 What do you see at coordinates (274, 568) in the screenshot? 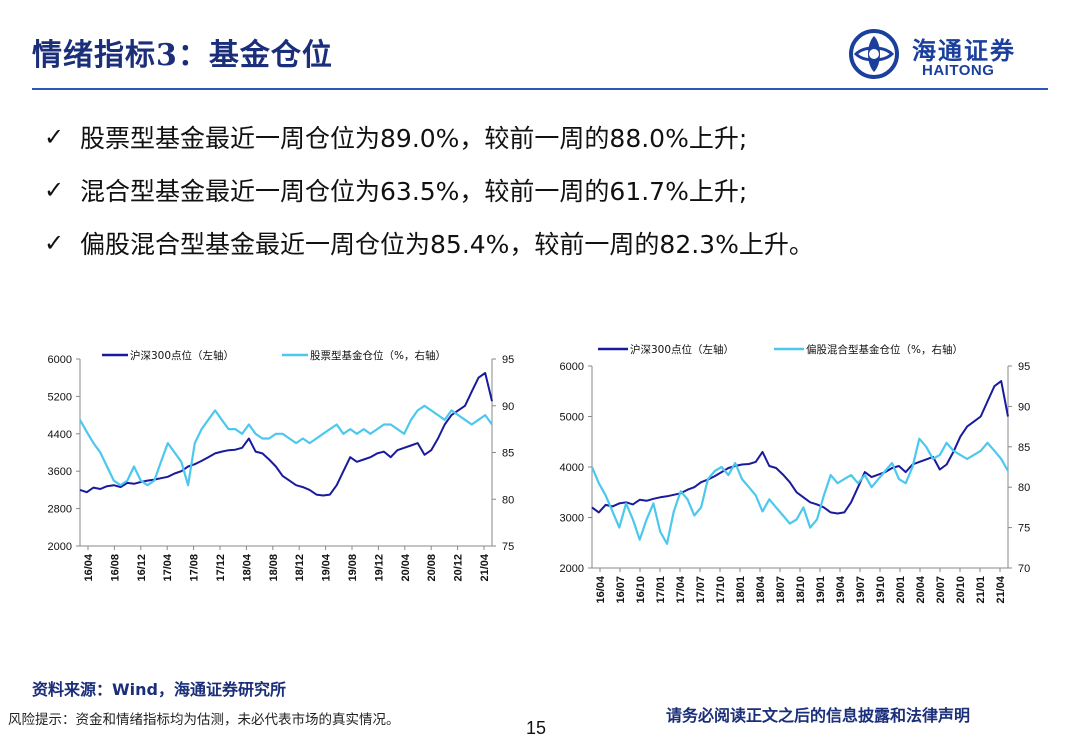
I see `x-tick-label: 18/08` at bounding box center [274, 568].